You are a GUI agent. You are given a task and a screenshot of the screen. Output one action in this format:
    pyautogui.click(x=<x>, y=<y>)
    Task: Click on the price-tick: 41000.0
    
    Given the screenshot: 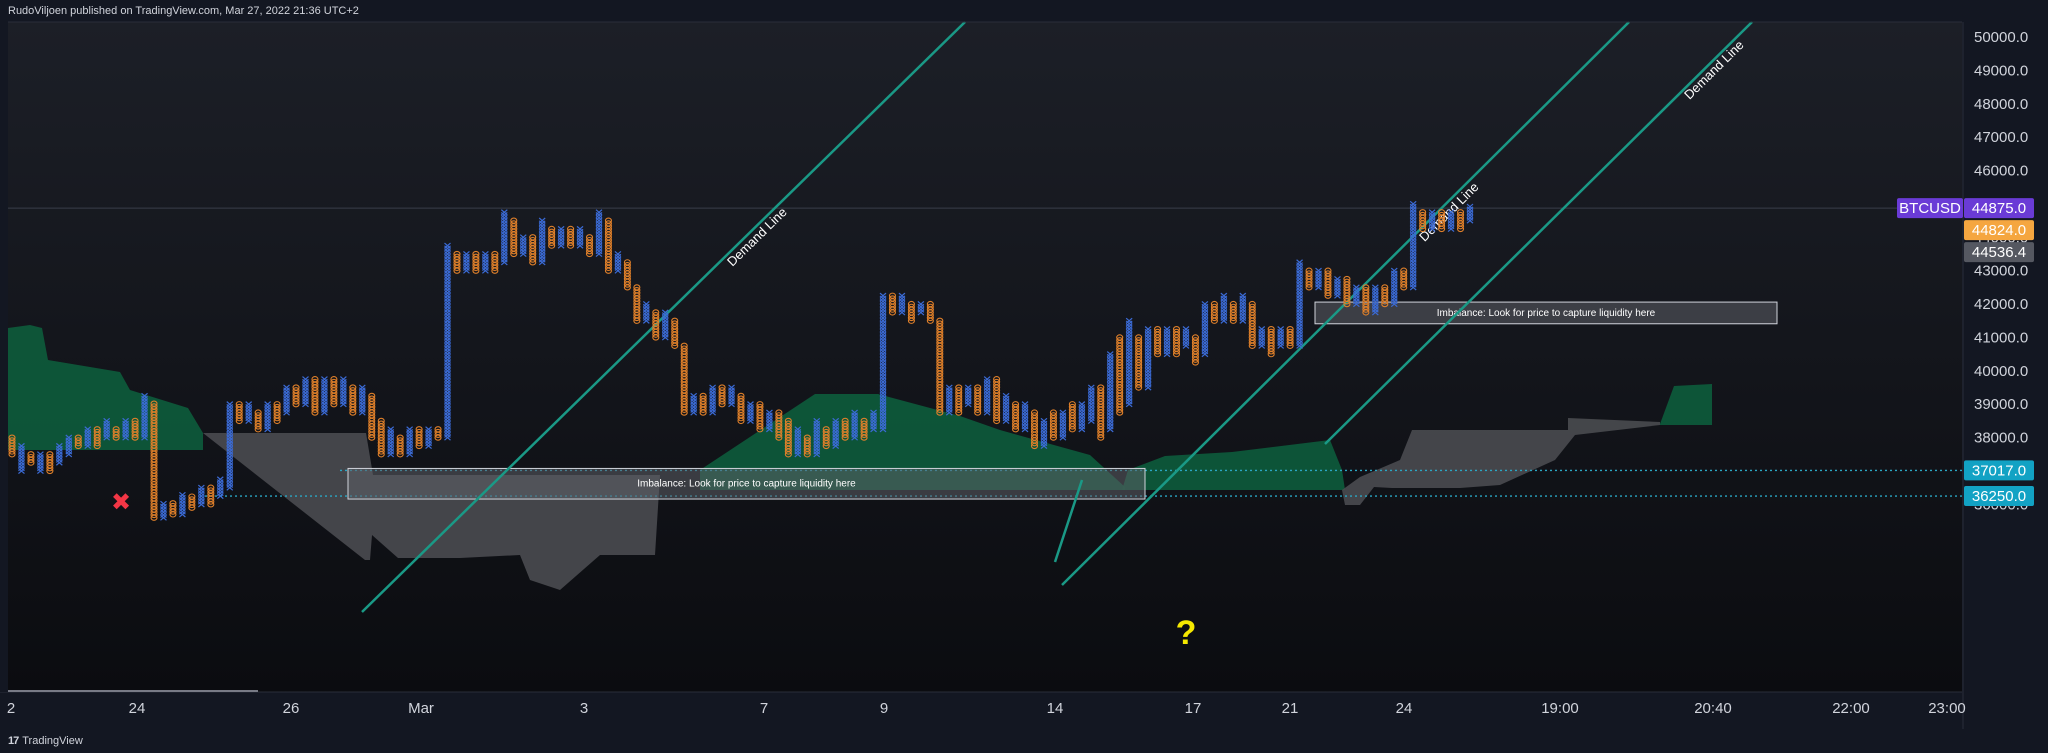 What is the action you would take?
    pyautogui.click(x=2001, y=337)
    